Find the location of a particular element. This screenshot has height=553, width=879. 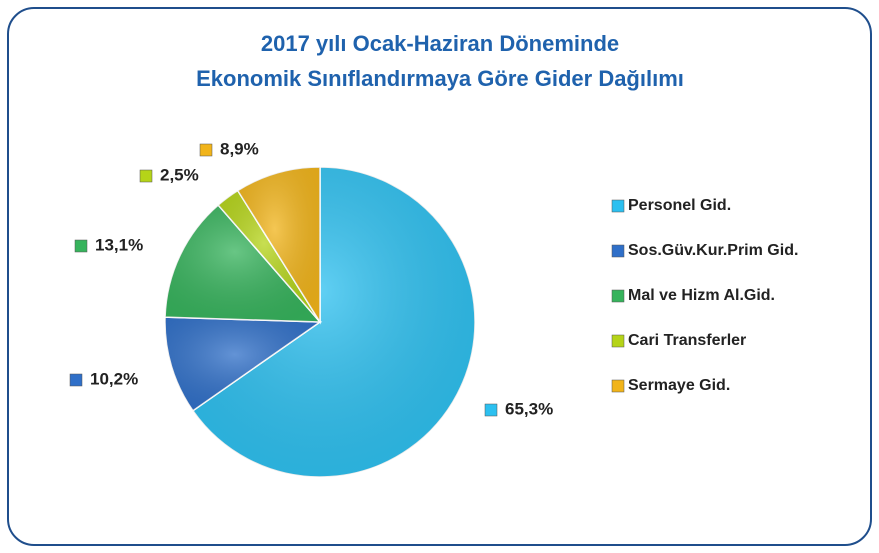

legend-label: Cari Transferler is located at coordinates (687, 340).